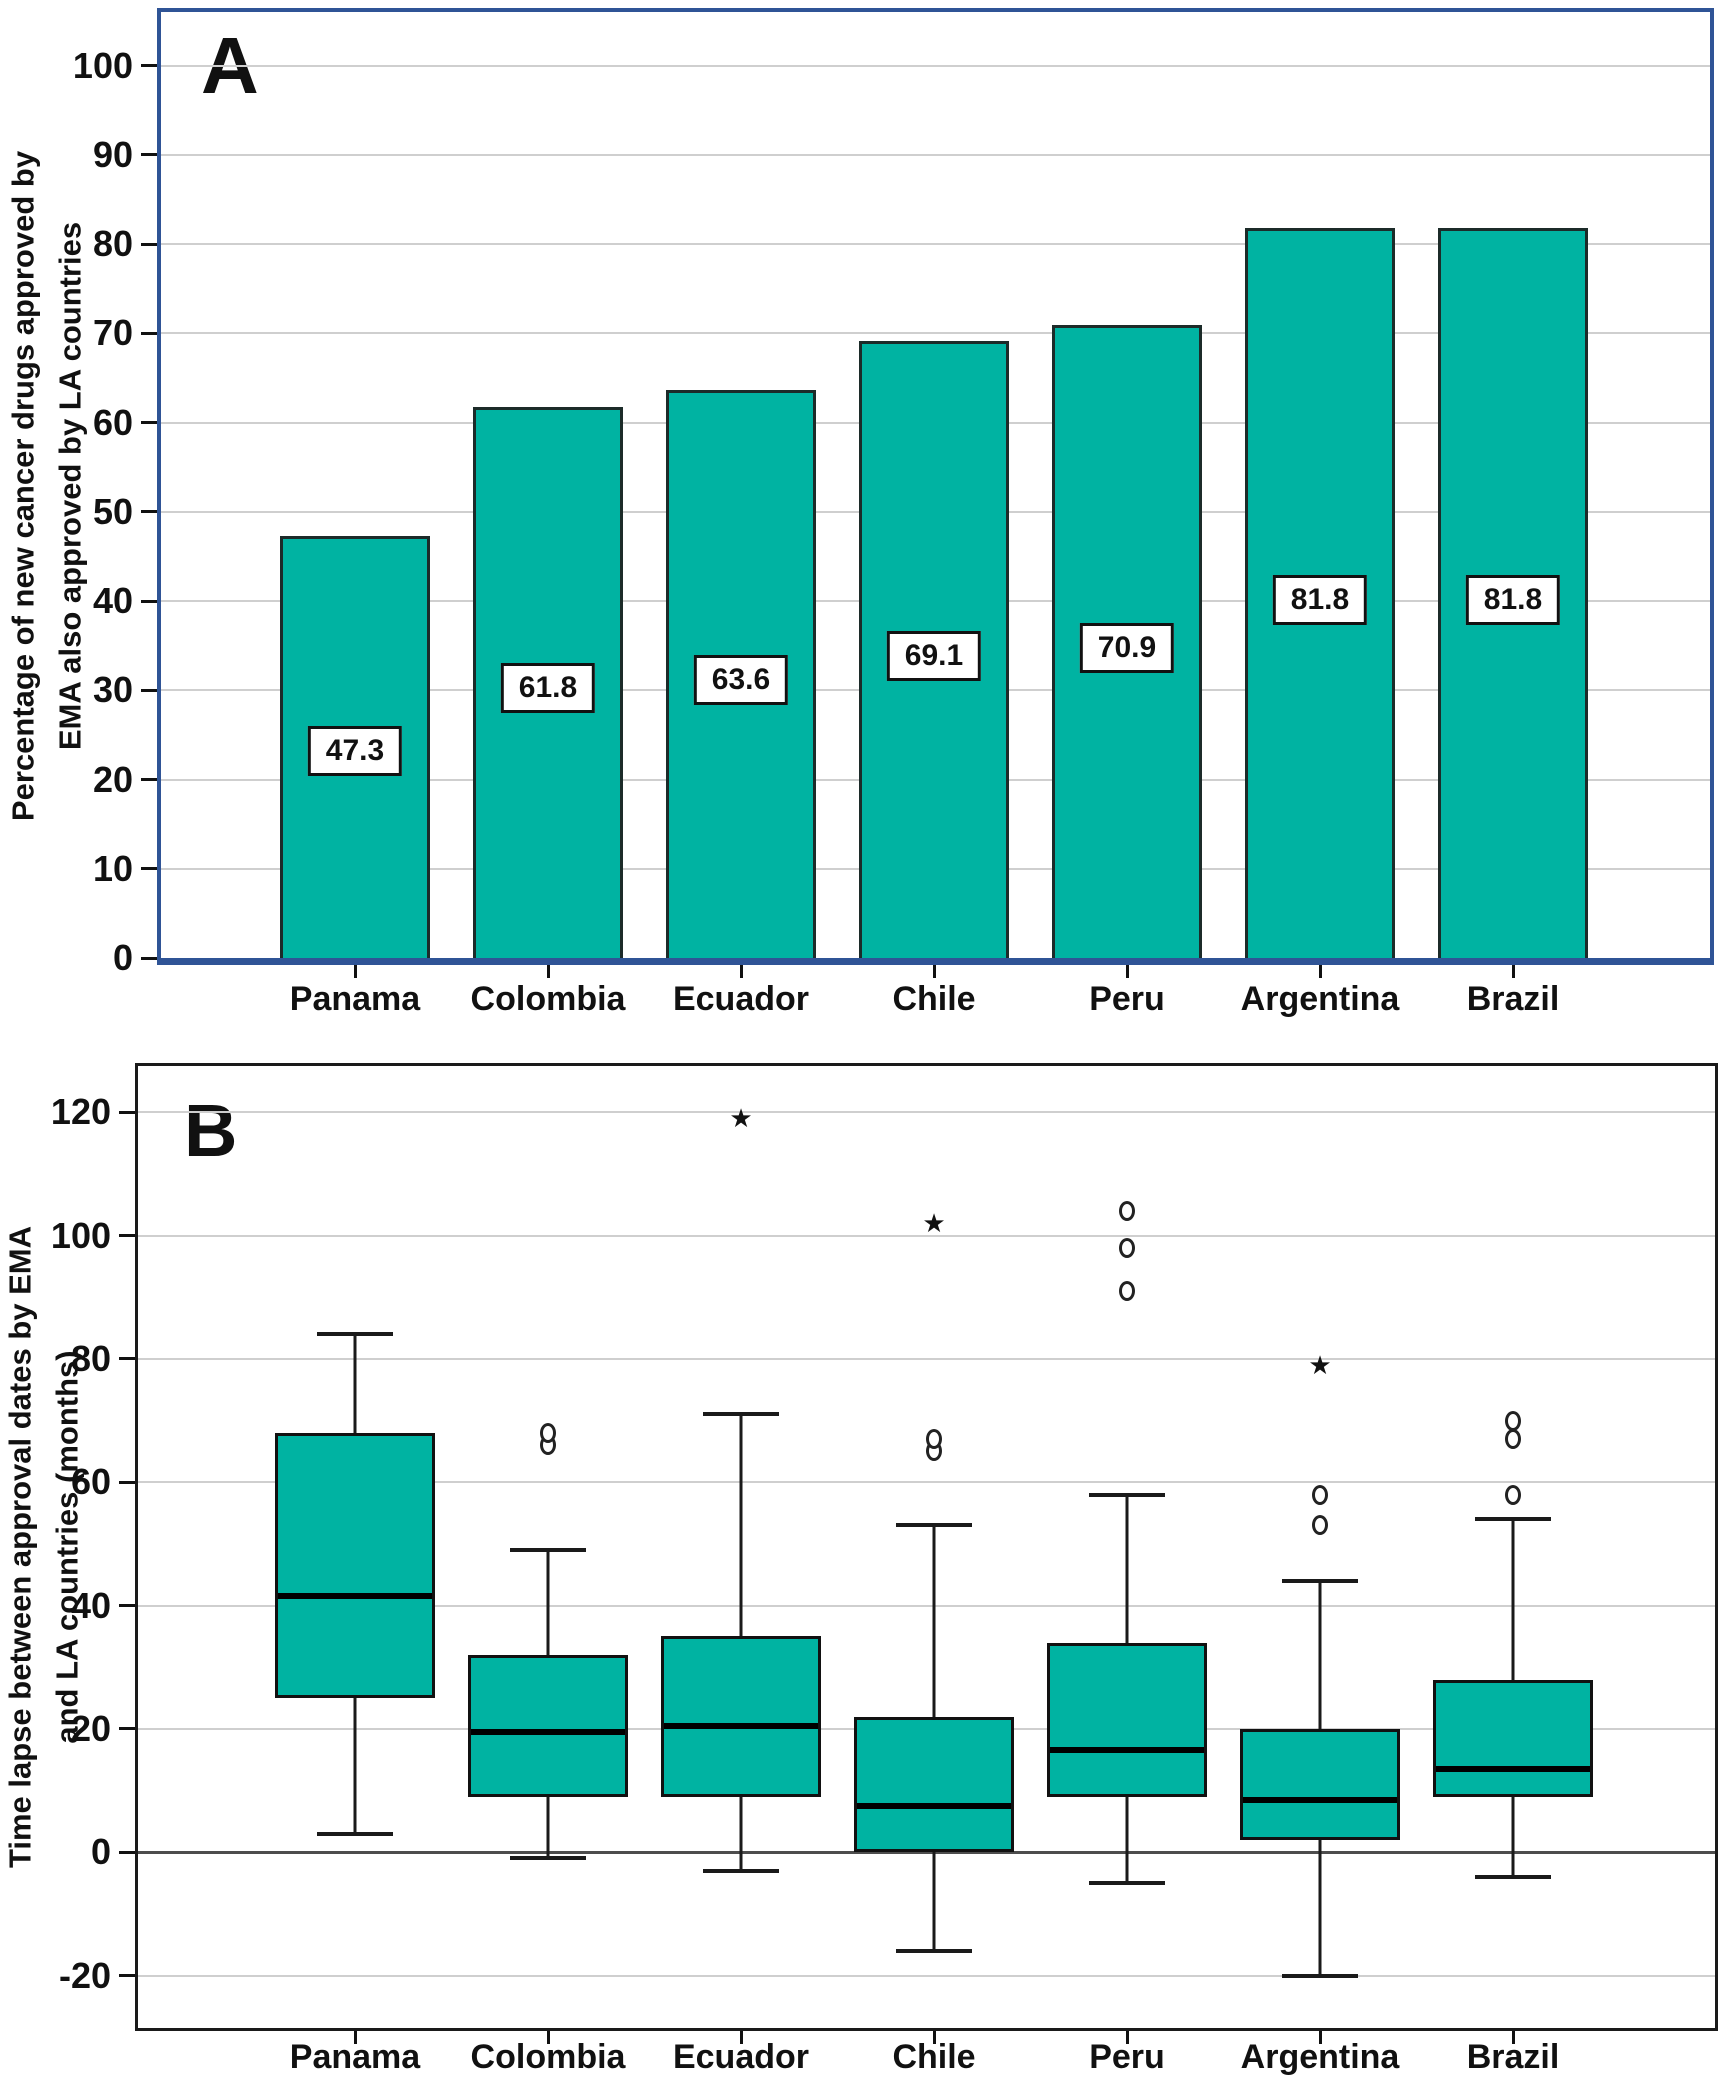  What do you see at coordinates (741, 679) in the screenshot?
I see `bar-value-label-ecuador: 63.6` at bounding box center [741, 679].